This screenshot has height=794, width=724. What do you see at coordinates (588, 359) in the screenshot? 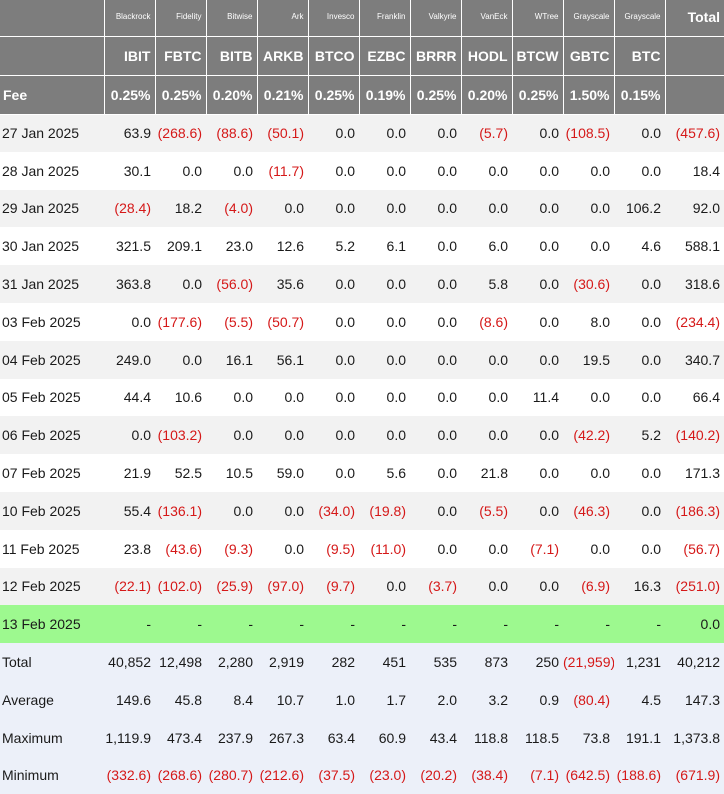
I see `flow-cell: 19.5` at bounding box center [588, 359].